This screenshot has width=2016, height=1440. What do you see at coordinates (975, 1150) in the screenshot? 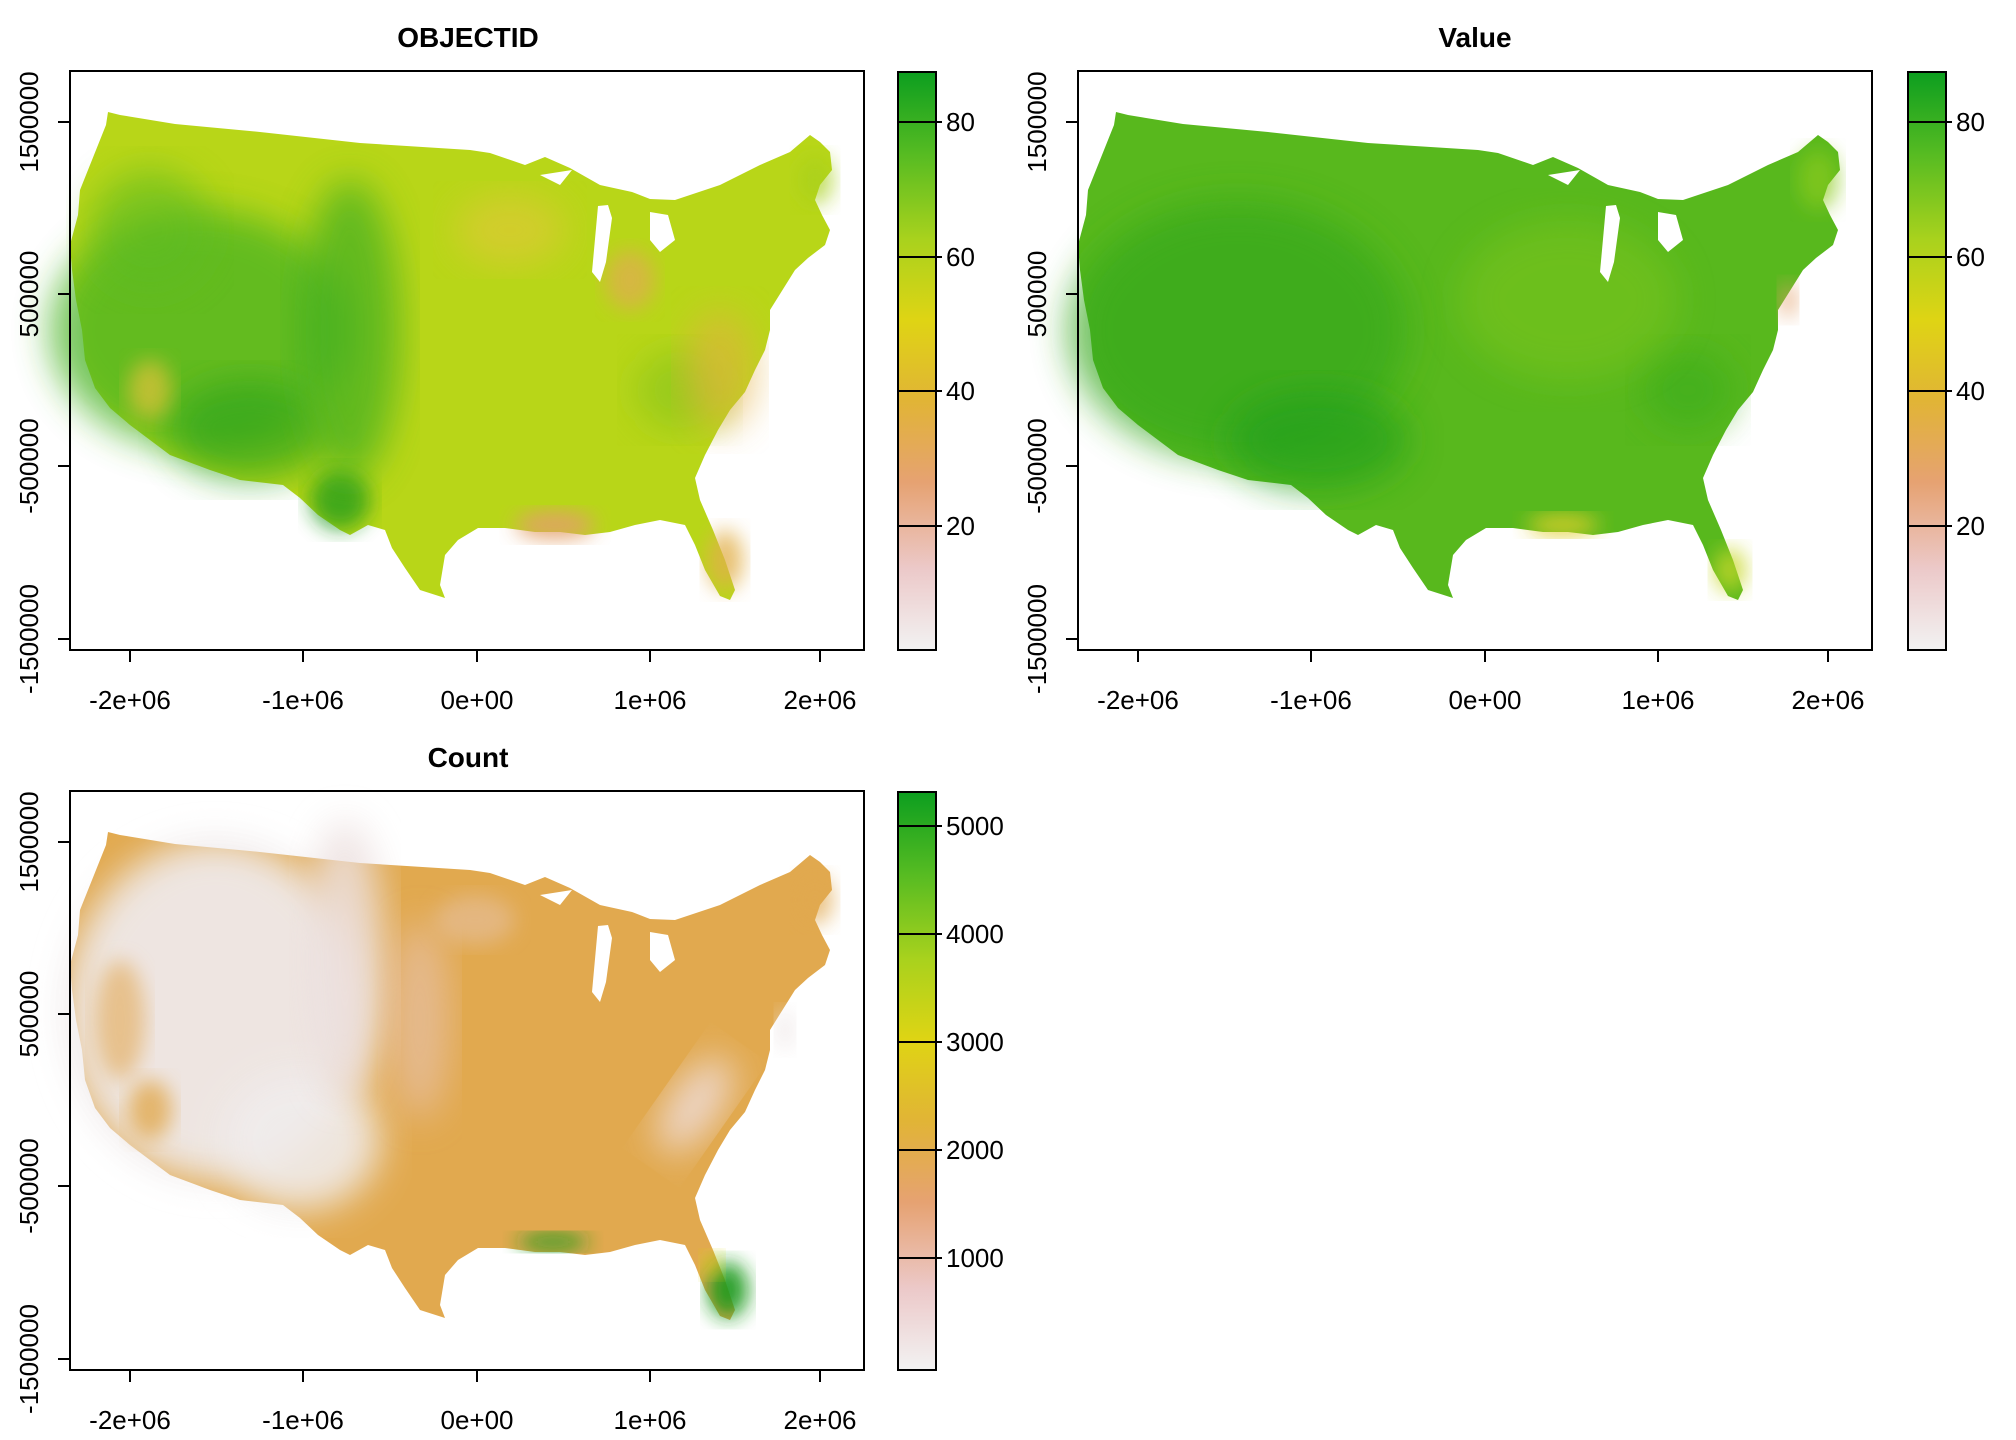
I see `legend-tick-label: 2000` at bounding box center [975, 1150].